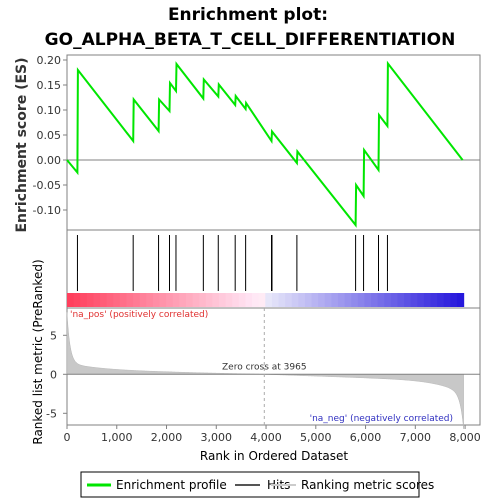  I want to click on neg-correlated-label: 'na_neg' (negatively correlated), so click(381, 419).